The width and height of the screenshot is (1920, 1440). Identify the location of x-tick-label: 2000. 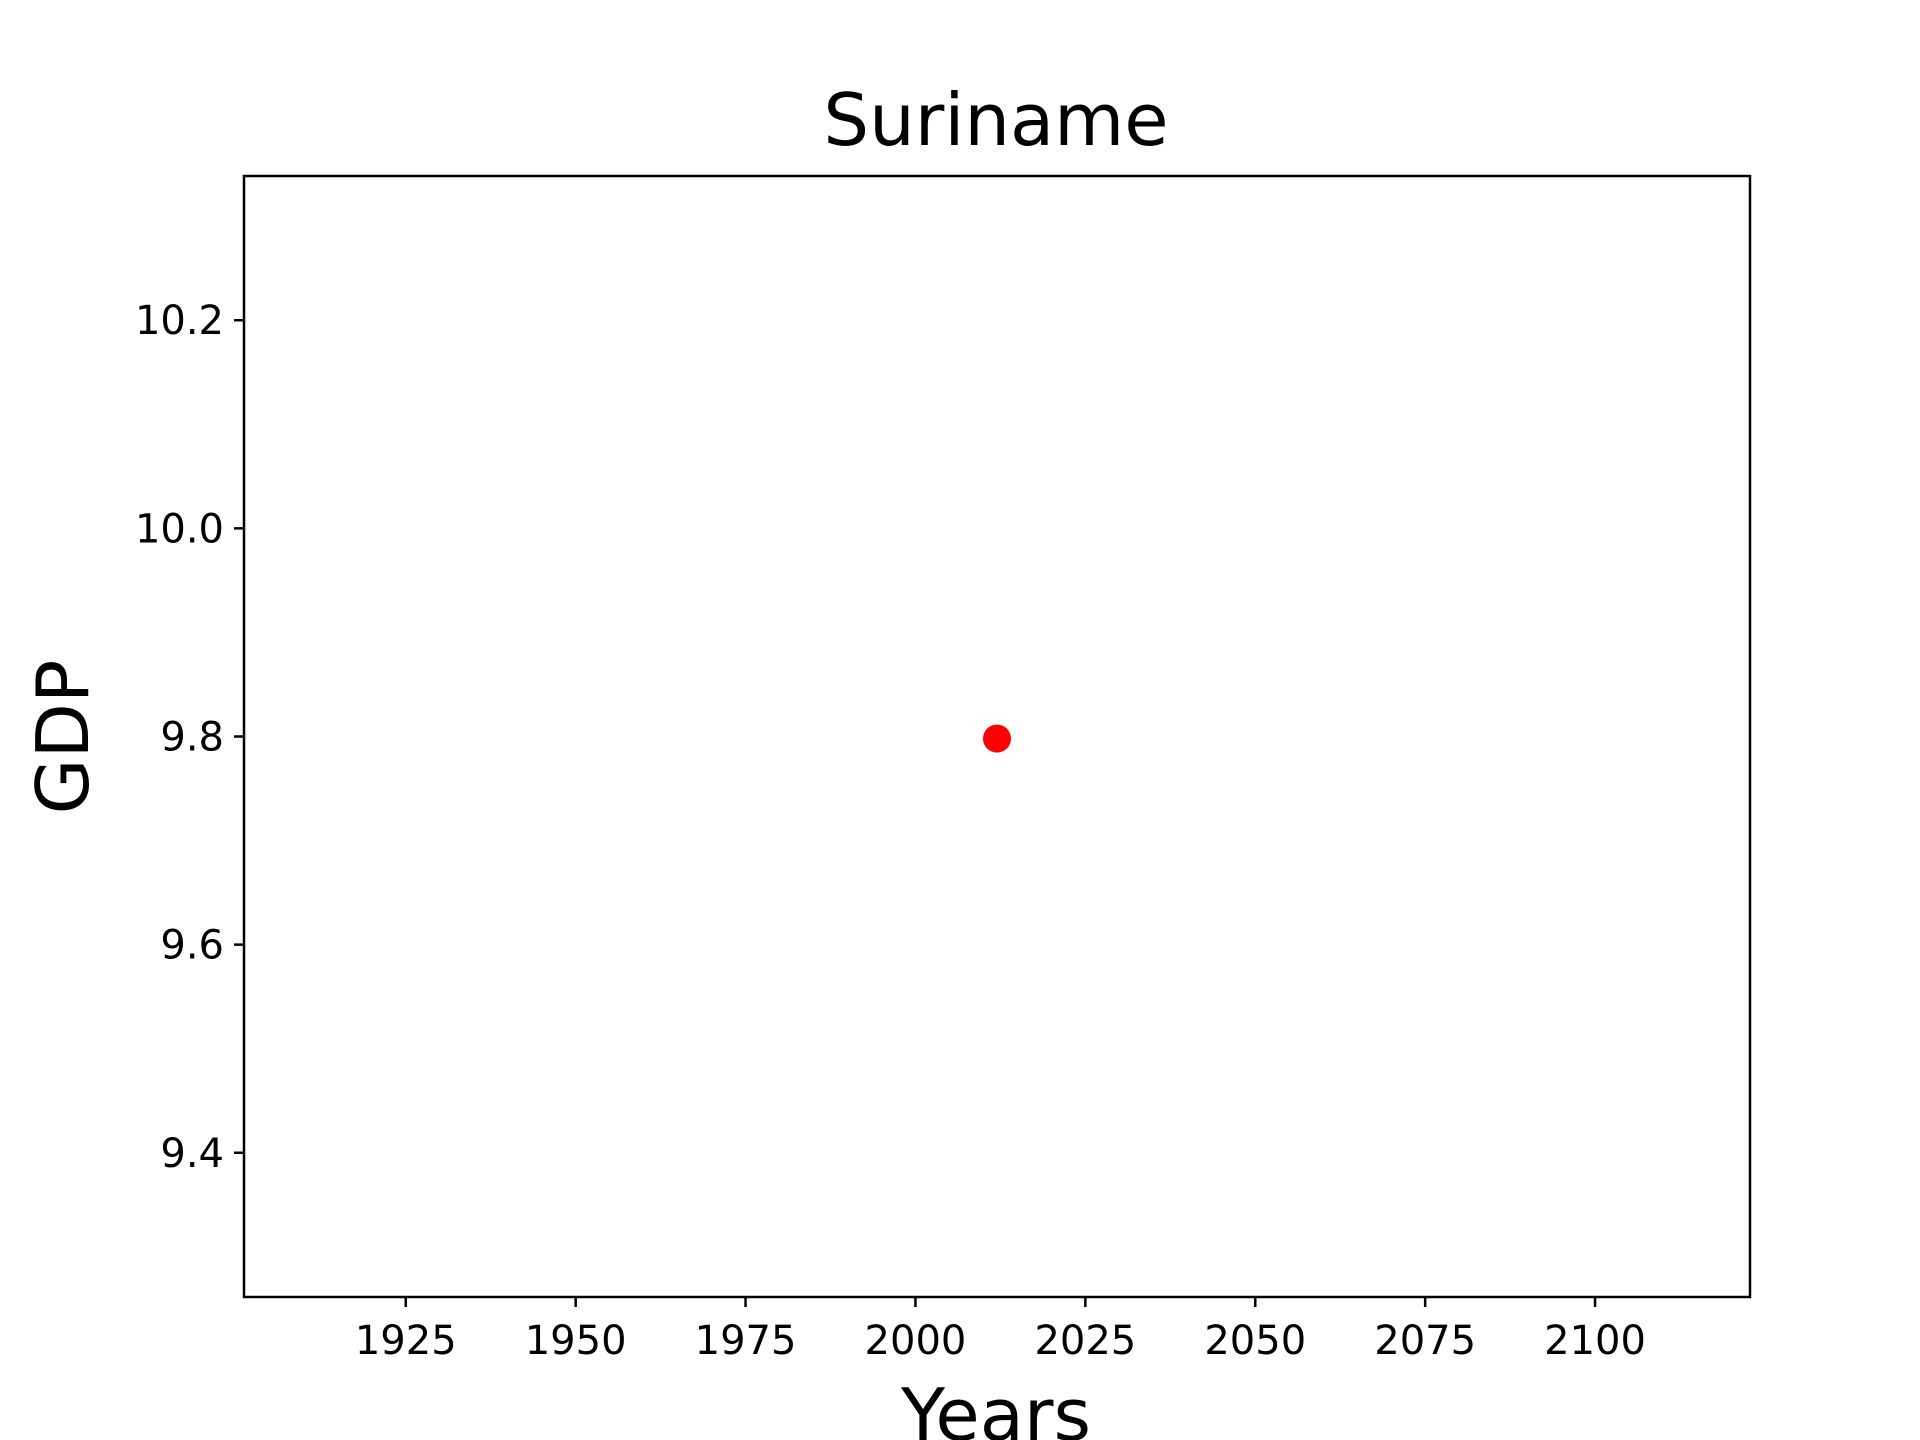
(916, 1341).